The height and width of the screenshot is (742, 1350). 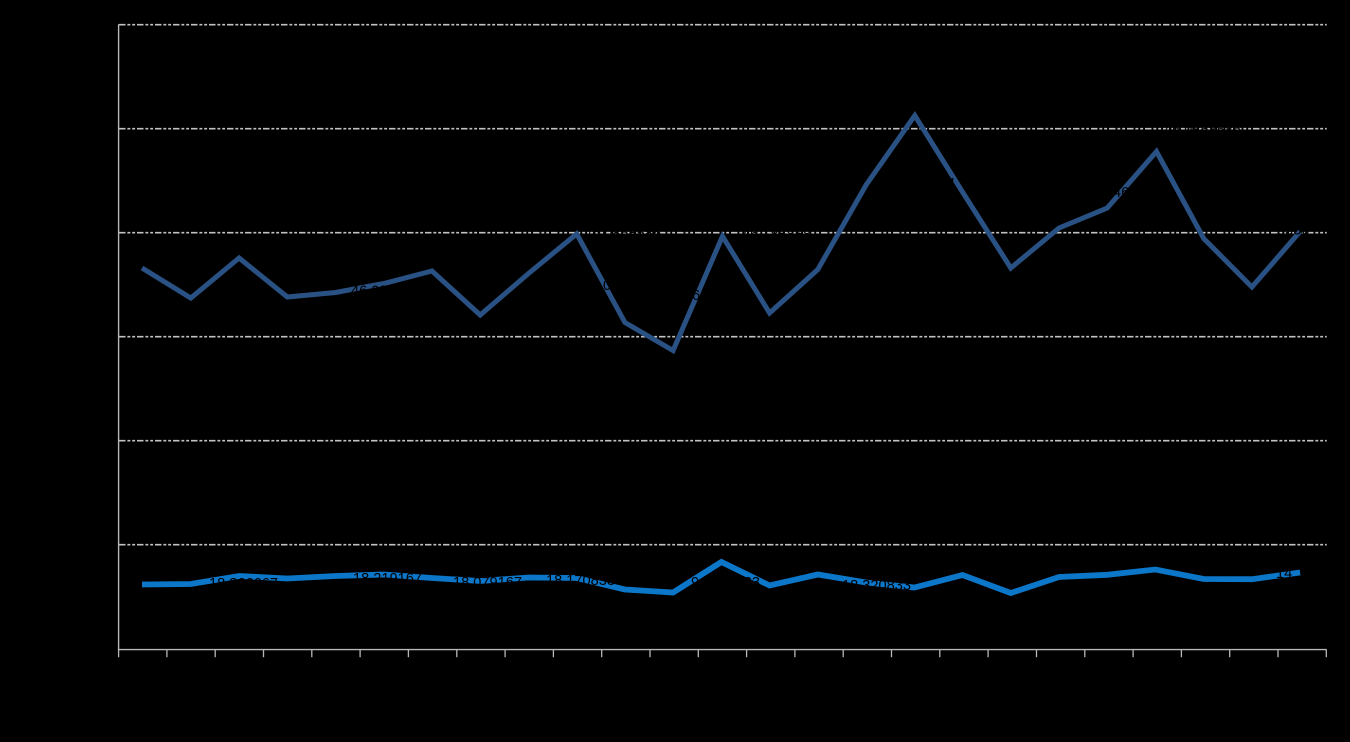 What do you see at coordinates (1286, 574) in the screenshot?
I see `svg-text: 14.` at bounding box center [1286, 574].